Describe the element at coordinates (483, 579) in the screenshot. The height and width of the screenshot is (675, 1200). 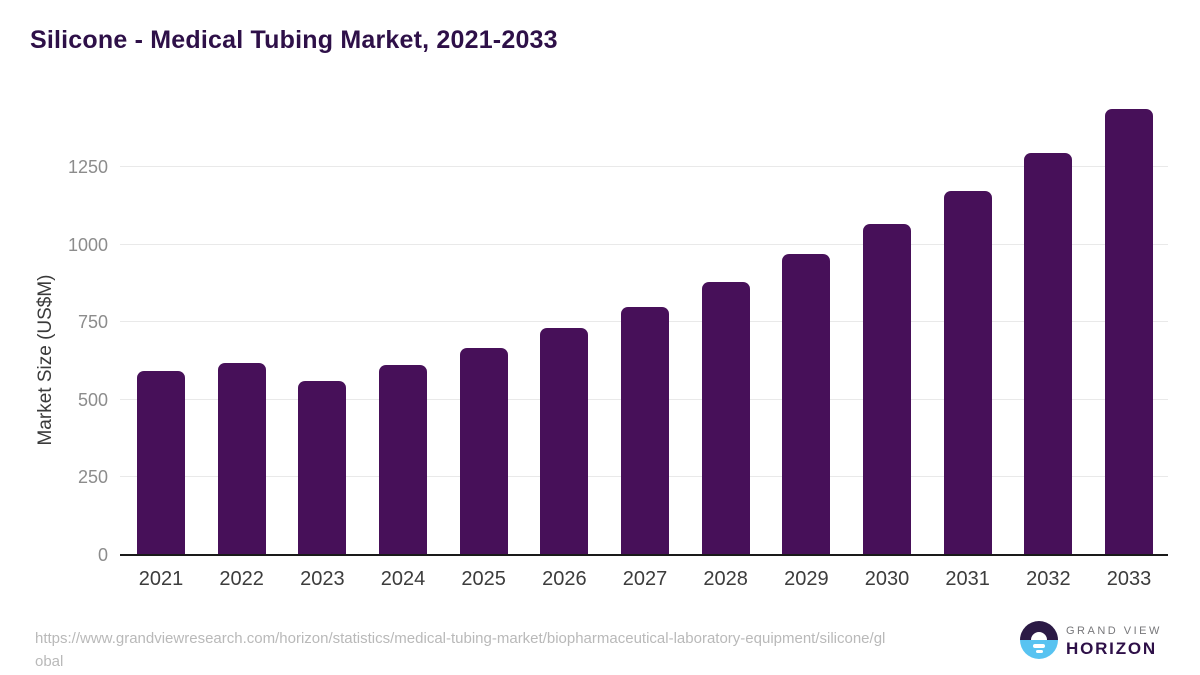
I see `x-tick-label: 2025` at that location.